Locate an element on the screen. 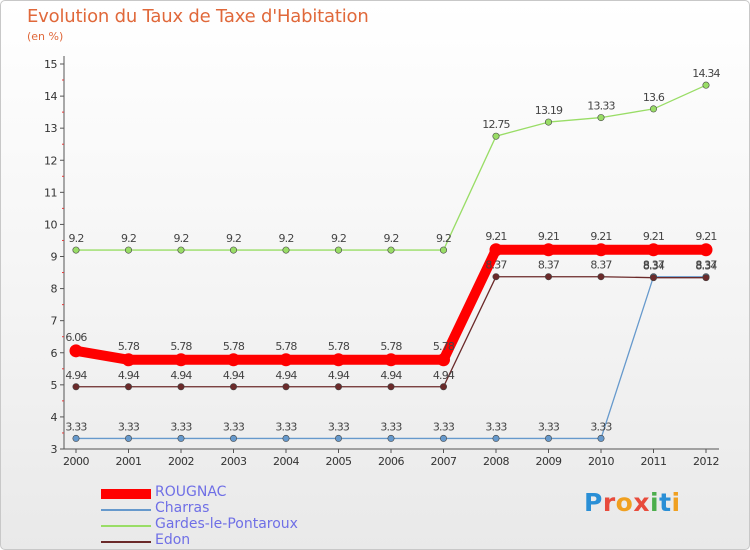 The width and height of the screenshot is (750, 550). y-tick-label: 4 is located at coordinates (54, 417).